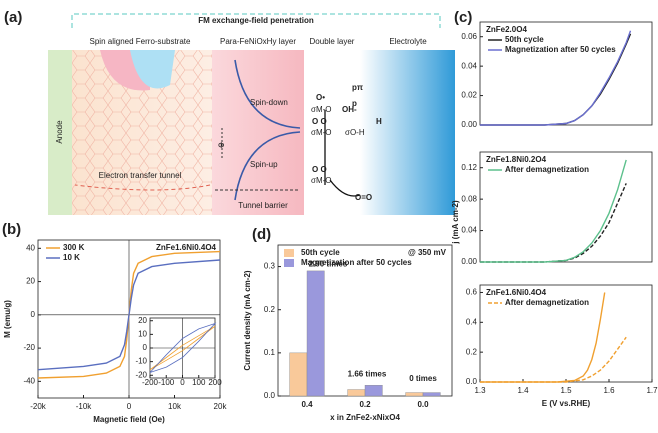 The image size is (658, 433). What do you see at coordinates (74, 247) in the screenshot?
I see `legend-label: 300 K` at bounding box center [74, 247].